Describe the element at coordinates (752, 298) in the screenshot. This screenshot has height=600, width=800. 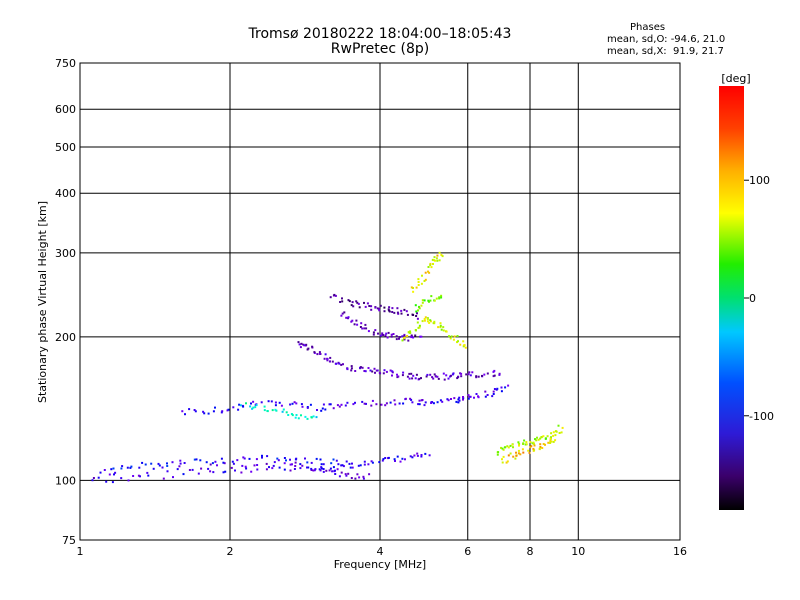
I see `colorbar-tick-label: 0` at that location.